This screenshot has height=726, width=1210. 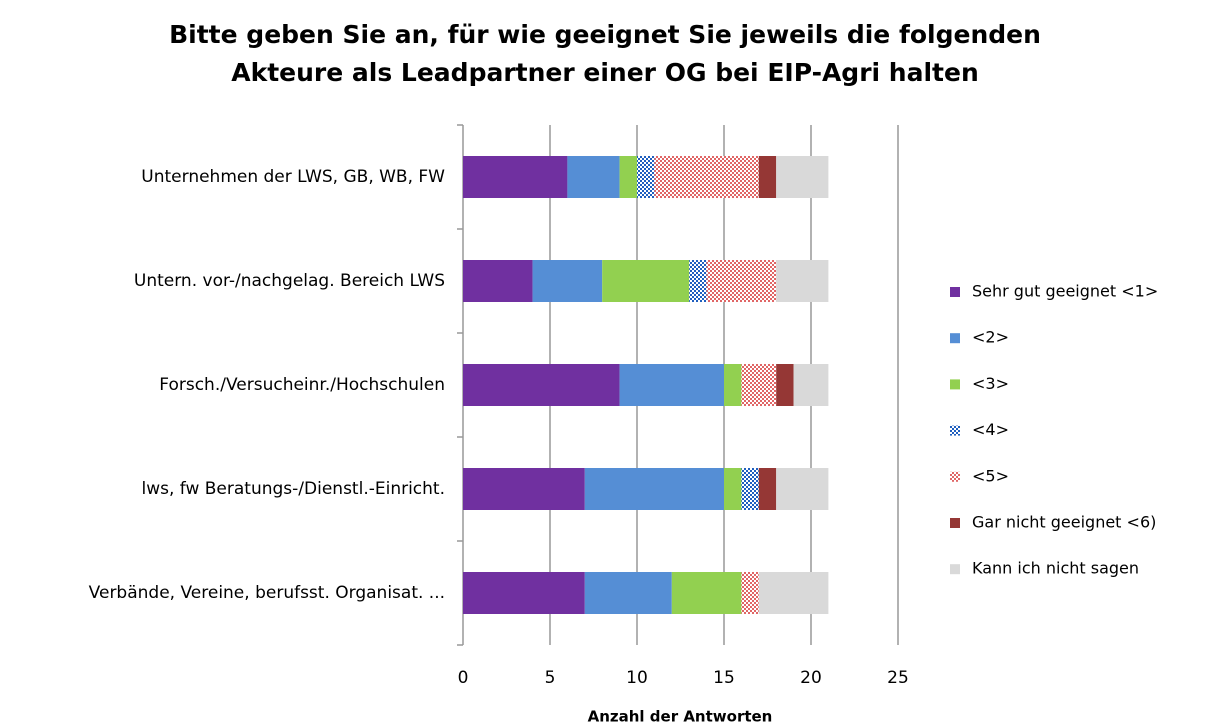 What do you see at coordinates (550, 678) in the screenshot?
I see `x-tick-label: 5` at bounding box center [550, 678].